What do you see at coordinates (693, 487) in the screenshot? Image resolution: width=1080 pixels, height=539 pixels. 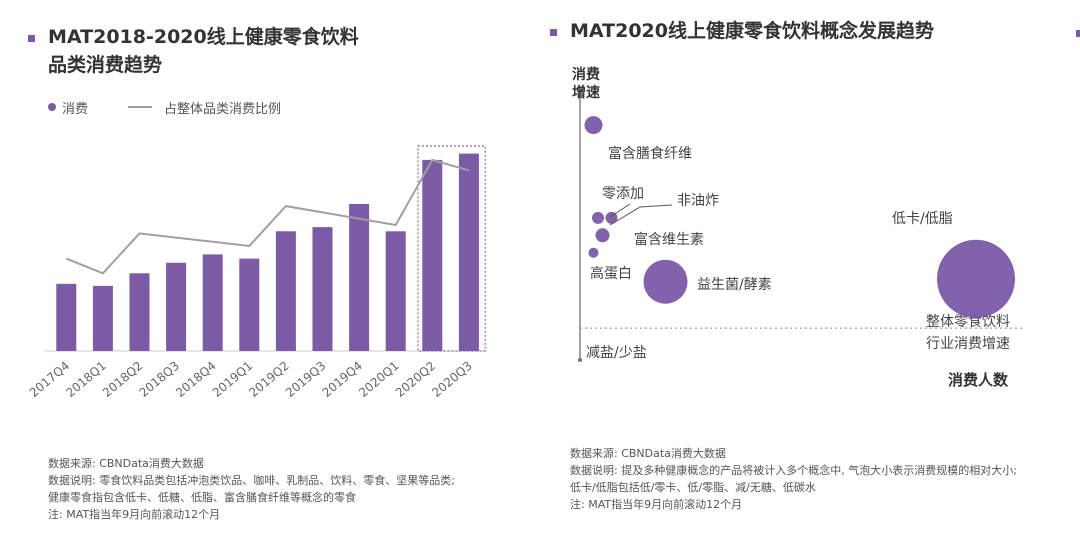 I see `right-note-definition: 低卡/低脂包括低/零卡、低/零脂、减/无糖、低碳水` at bounding box center [693, 487].